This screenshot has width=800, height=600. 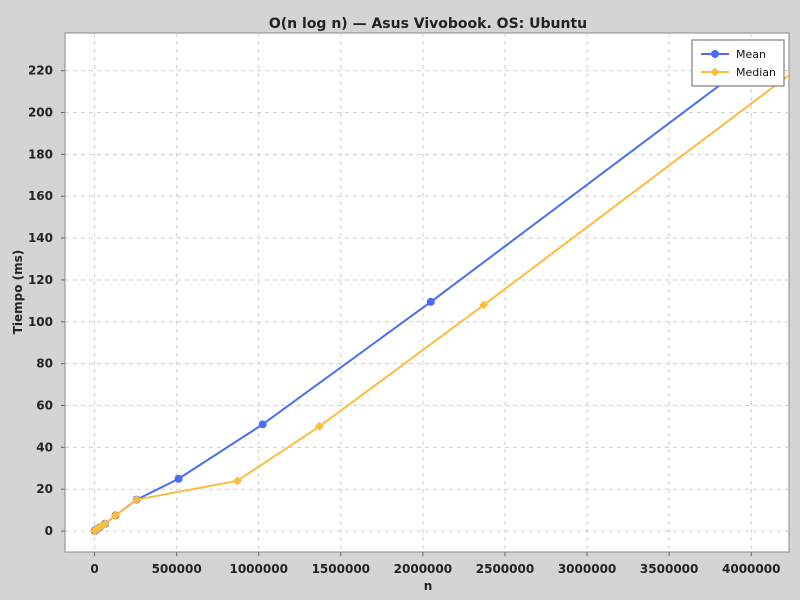 What do you see at coordinates (341, 569) in the screenshot?
I see `x-tick-label: 1500000` at bounding box center [341, 569].